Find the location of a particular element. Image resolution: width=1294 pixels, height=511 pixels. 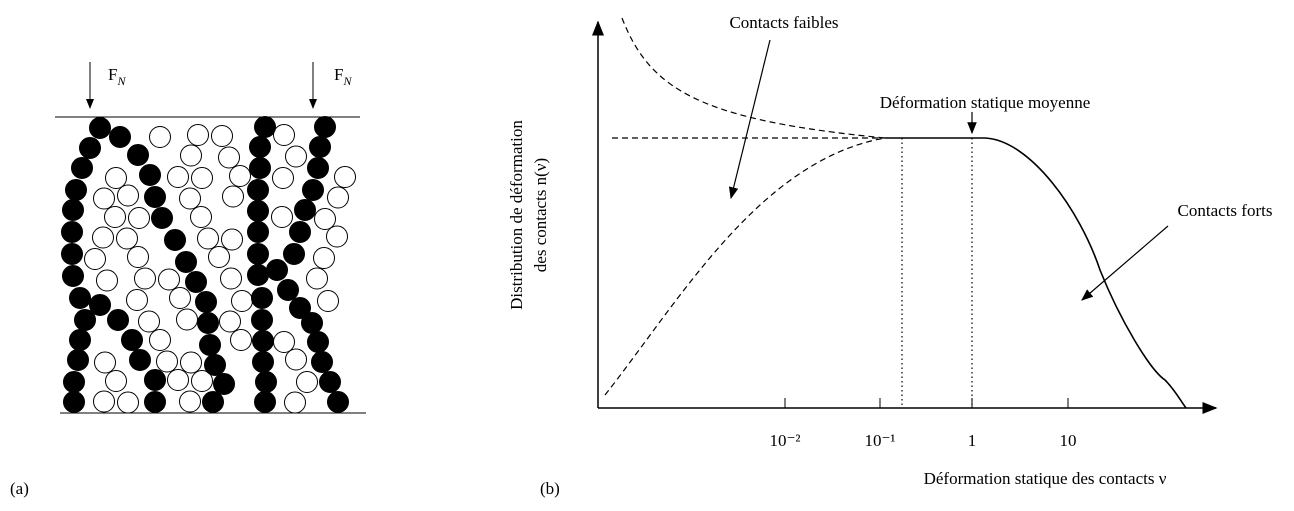

y-axis-label: Distribution de déformation is located at coordinates (516, 215).